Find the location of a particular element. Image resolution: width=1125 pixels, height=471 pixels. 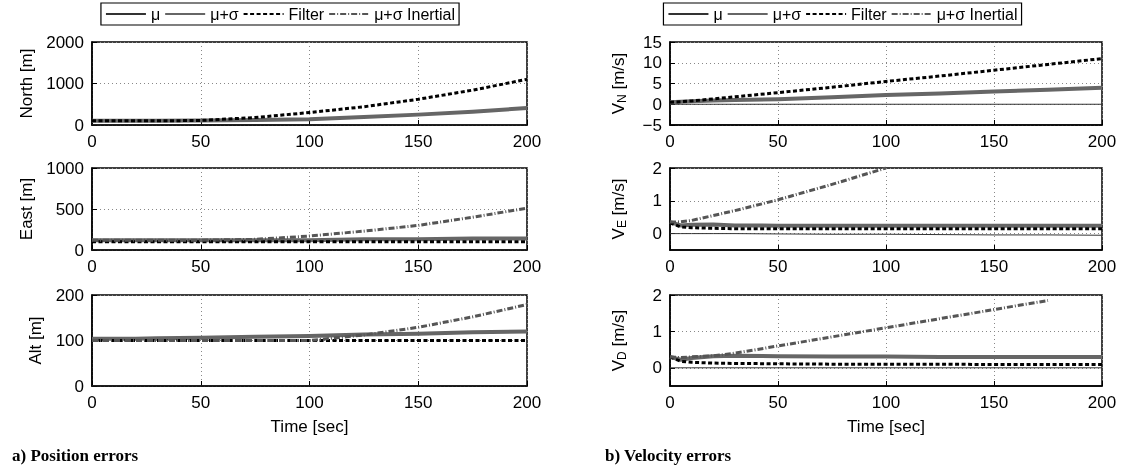

y-tick-label: 500 is located at coordinates (69, 209).